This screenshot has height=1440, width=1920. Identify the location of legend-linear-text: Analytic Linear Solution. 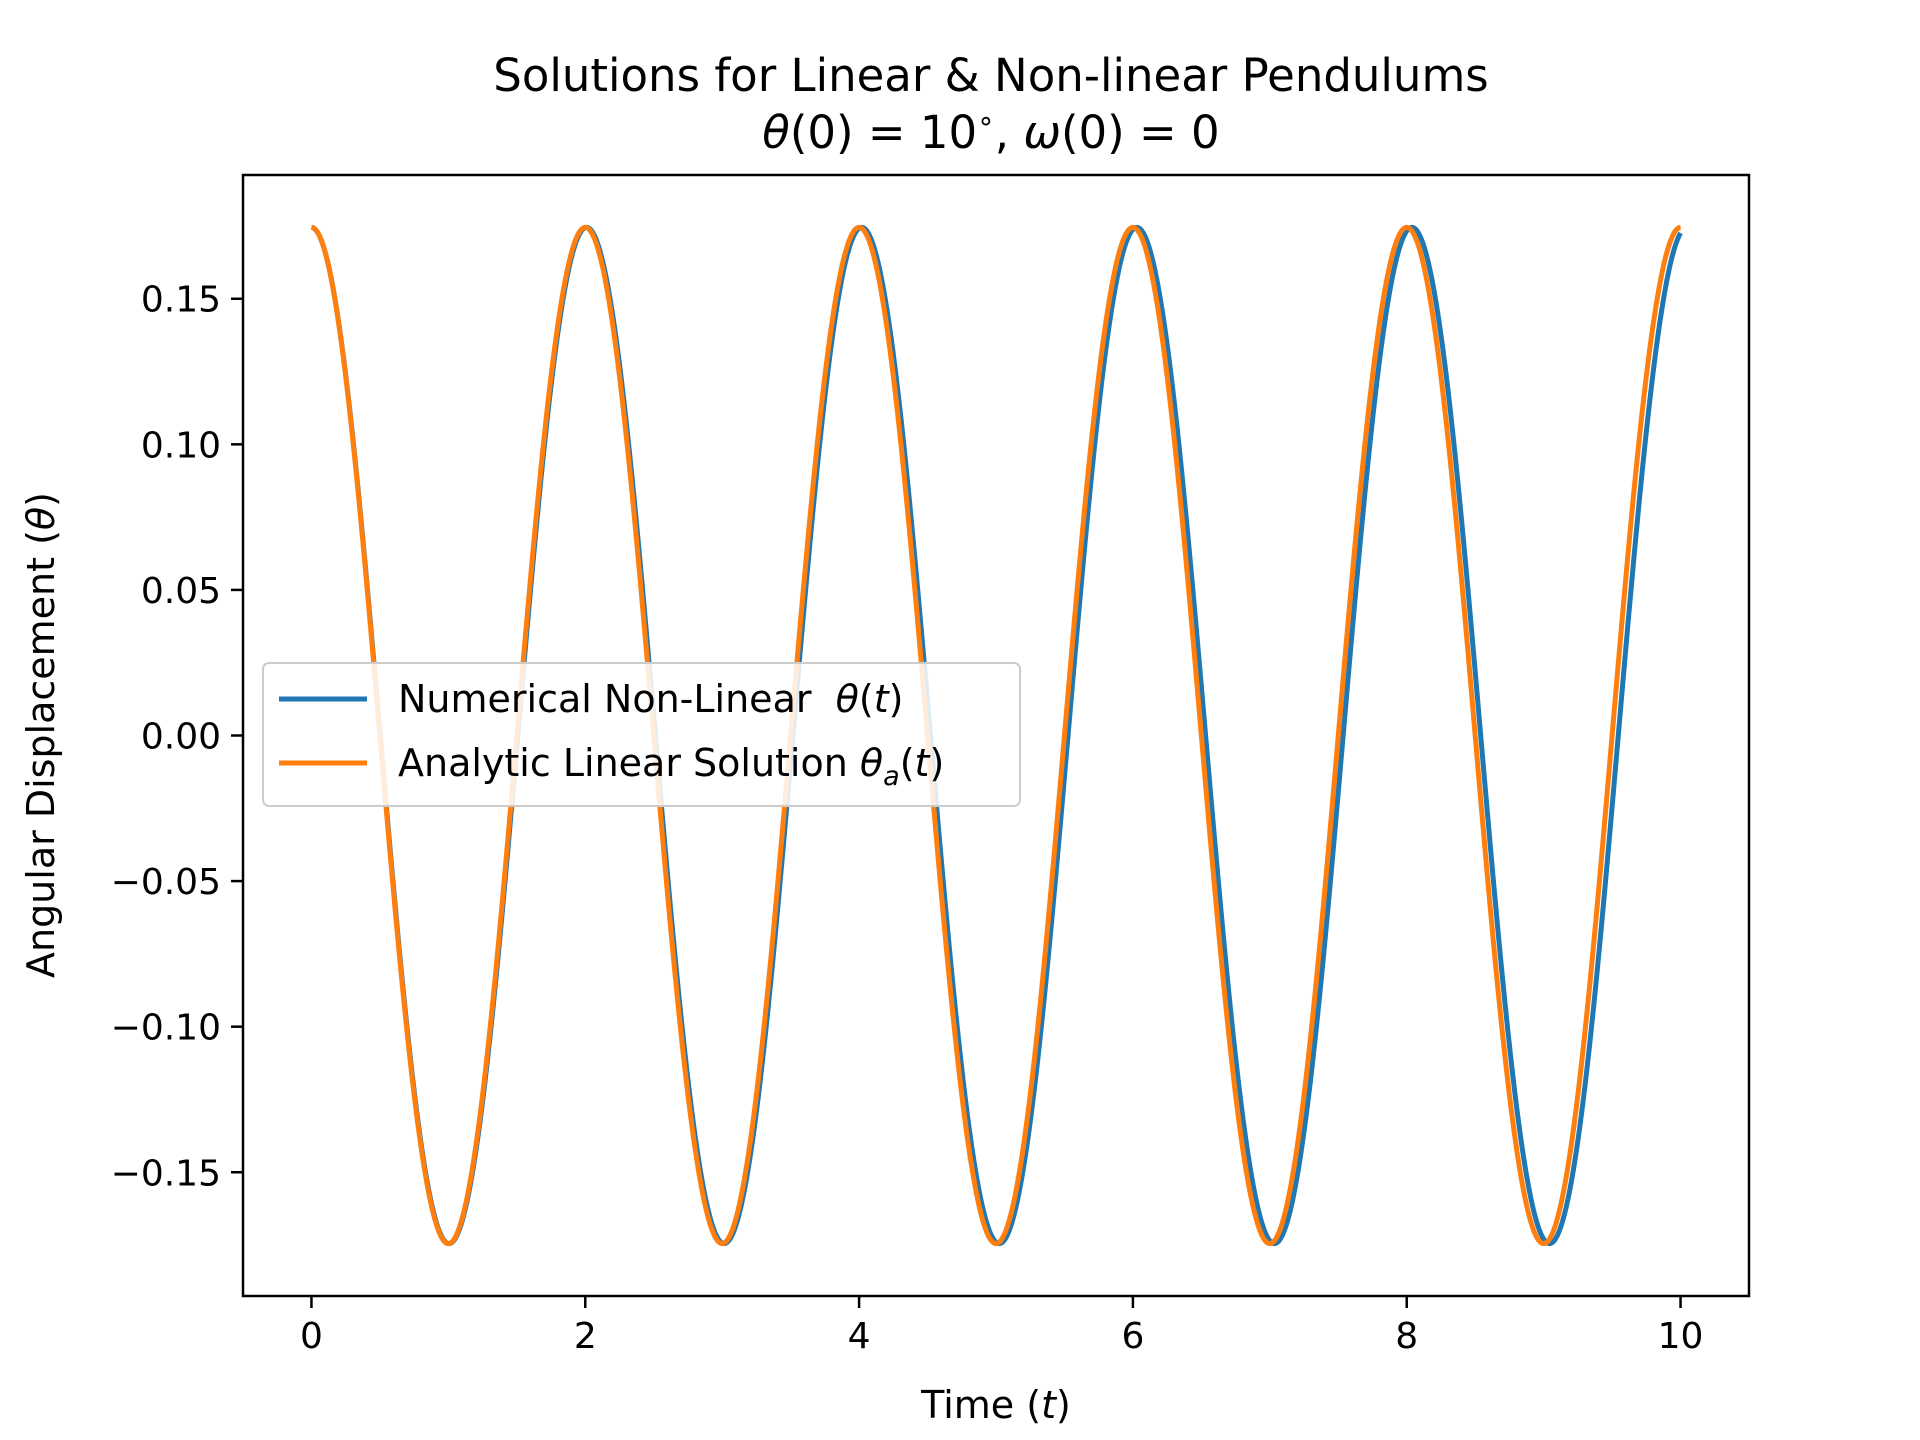
(629, 763).